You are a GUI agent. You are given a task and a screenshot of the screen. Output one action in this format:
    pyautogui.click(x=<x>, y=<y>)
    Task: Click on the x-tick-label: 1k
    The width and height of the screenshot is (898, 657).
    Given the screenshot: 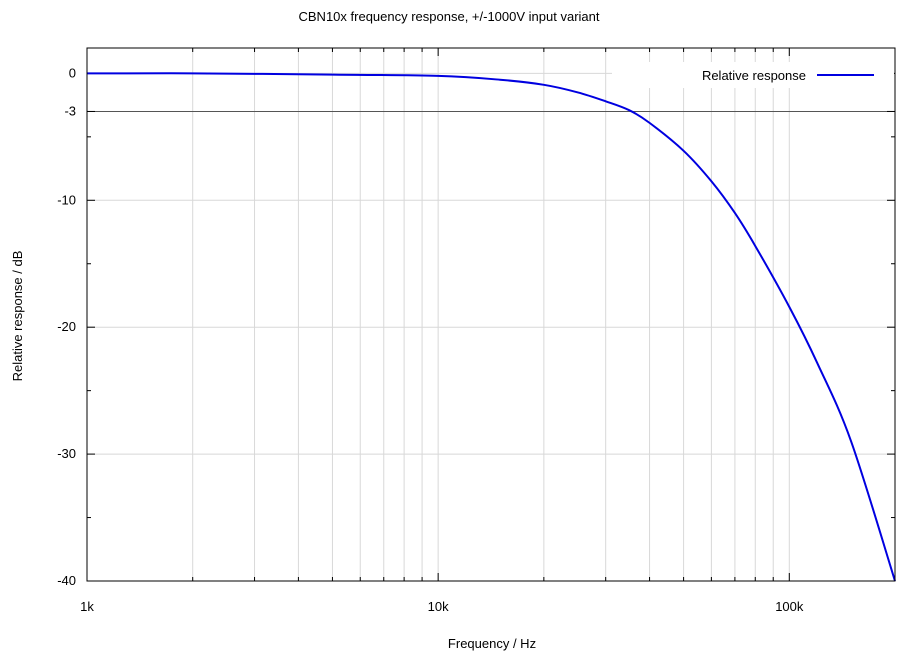 What is the action you would take?
    pyautogui.click(x=87, y=606)
    